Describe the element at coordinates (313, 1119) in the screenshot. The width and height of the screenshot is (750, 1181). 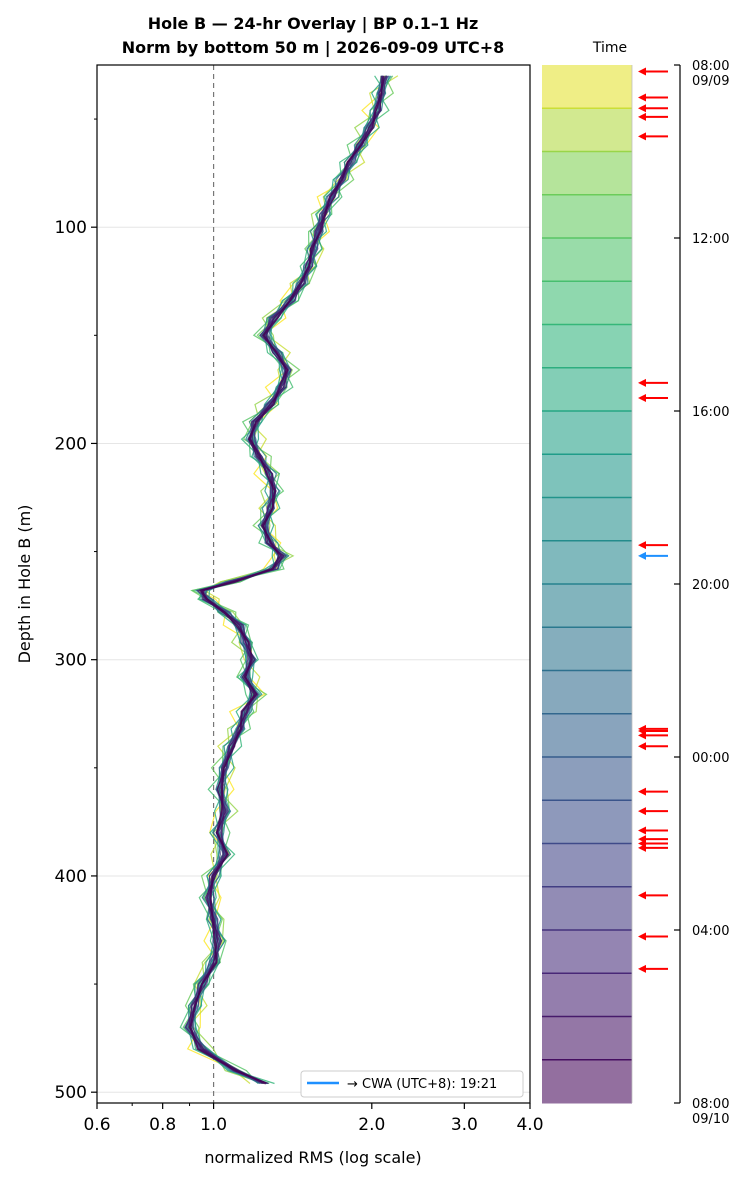
I see `x-ticks: 0.6 0.8 1.0 2.0 3.0 4.0` at that location.